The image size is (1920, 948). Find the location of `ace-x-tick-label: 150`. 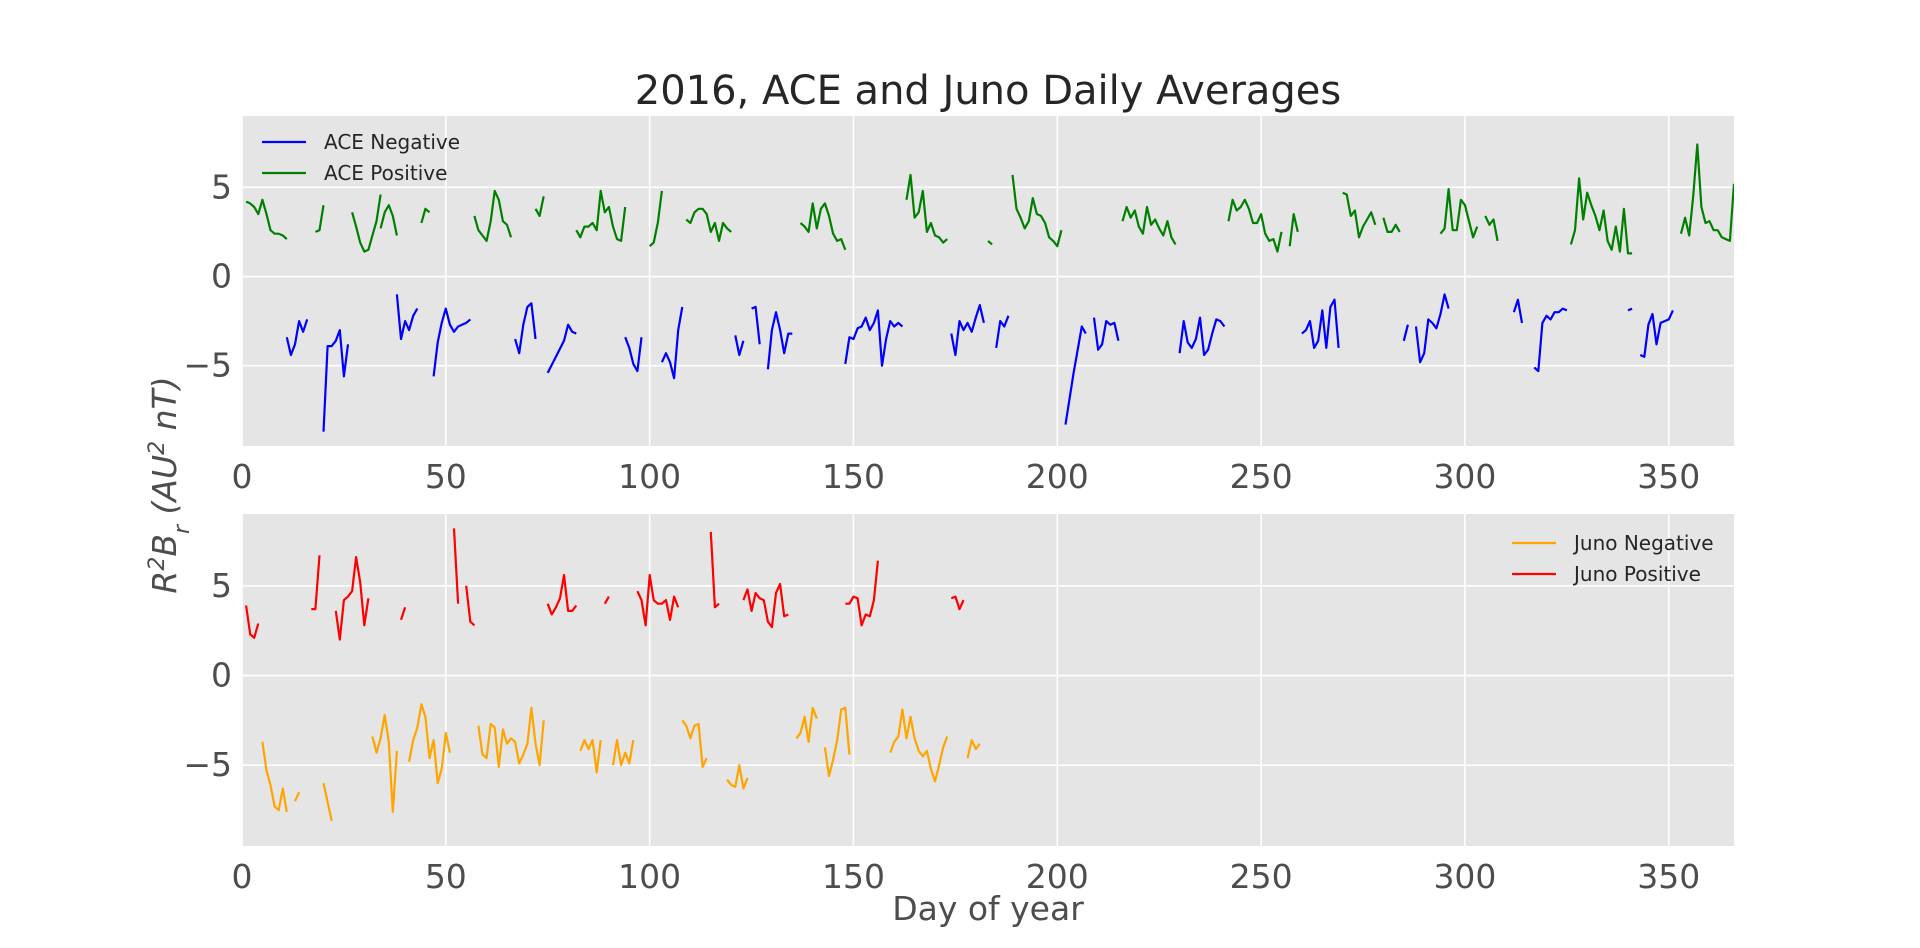

ace-x-tick-label: 150 is located at coordinates (853, 476).